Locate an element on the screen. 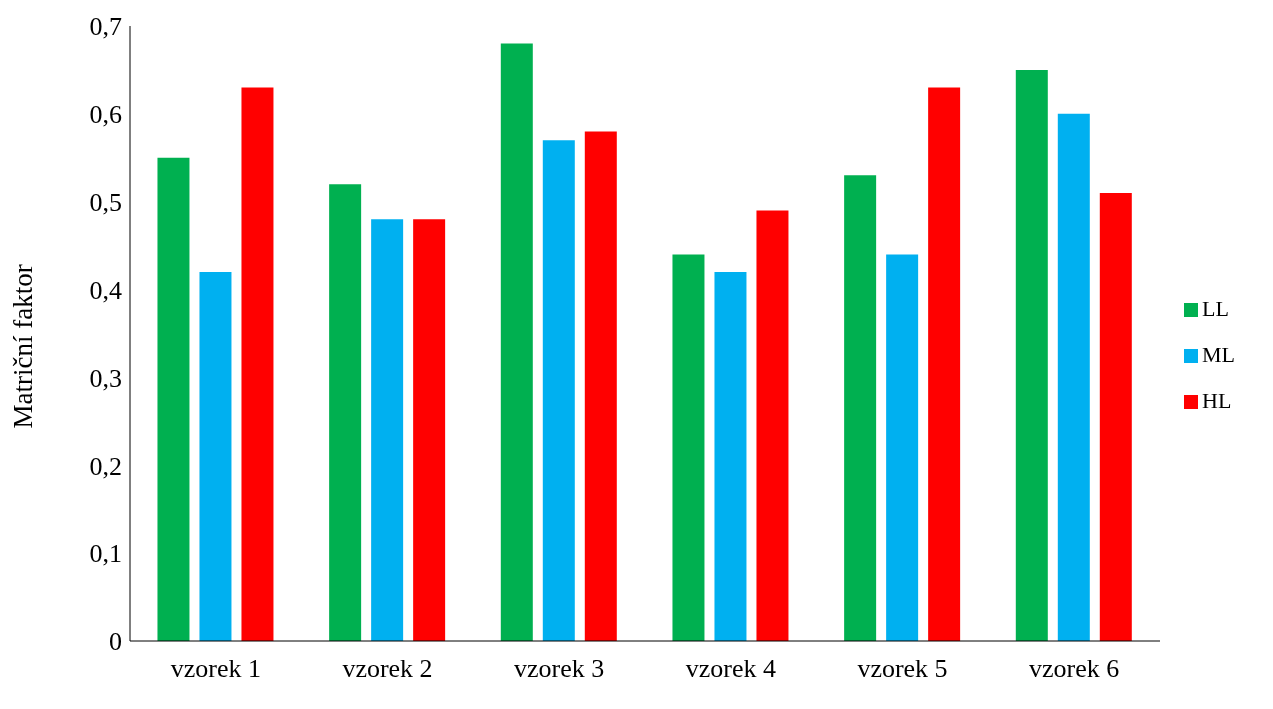  y-tick-label: 0,5 is located at coordinates (105, 202).